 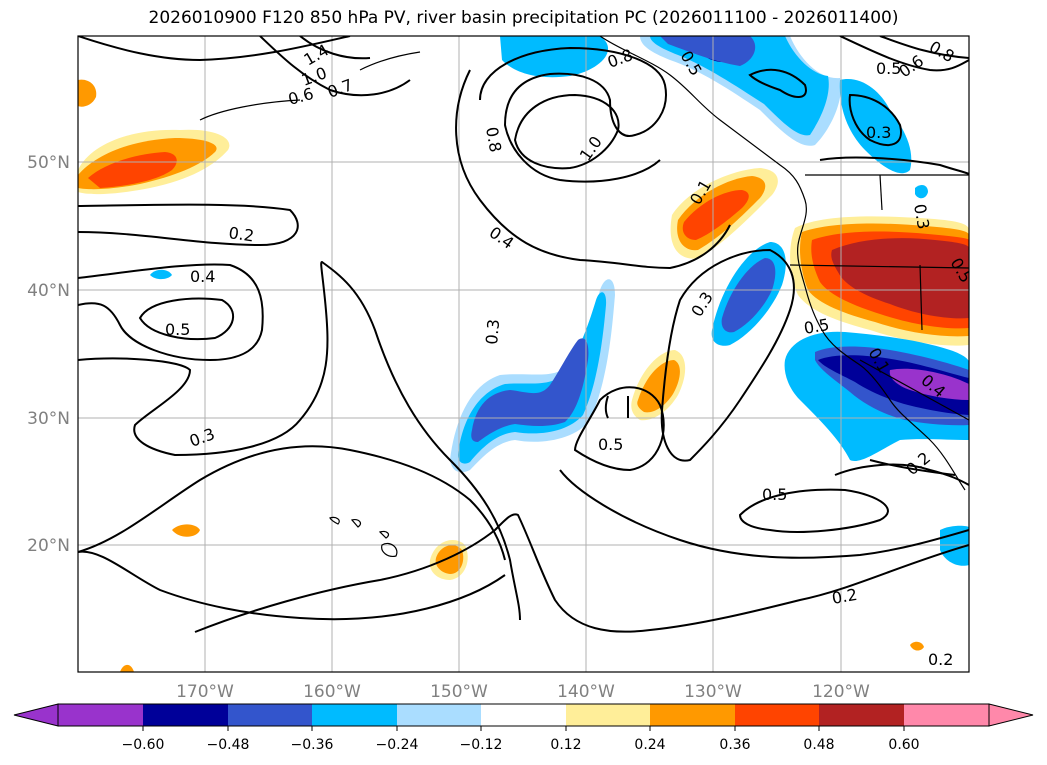 I want to click on lat-label: 40°N, so click(x=48, y=291).